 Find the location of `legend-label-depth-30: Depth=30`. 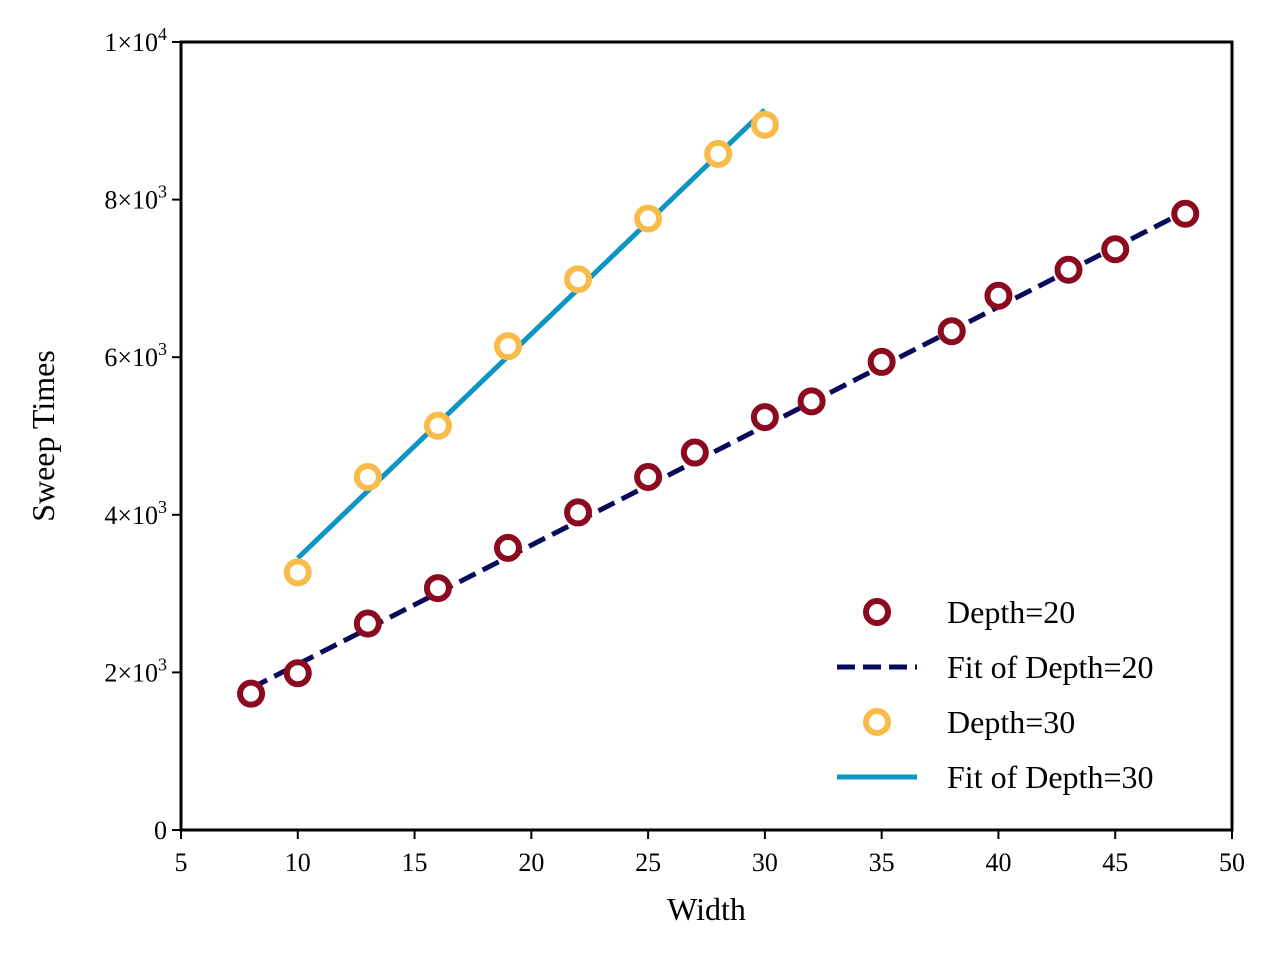

legend-label-depth-30: Depth=30 is located at coordinates (1011, 722).